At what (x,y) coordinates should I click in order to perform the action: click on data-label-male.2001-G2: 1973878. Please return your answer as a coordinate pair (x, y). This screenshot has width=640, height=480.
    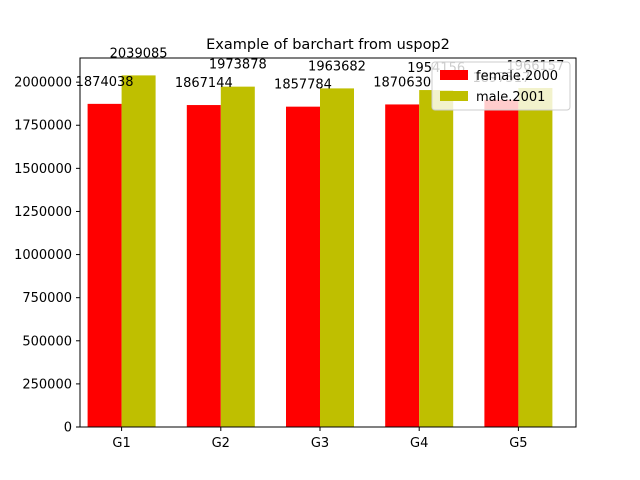
    Looking at the image, I should click on (238, 65).